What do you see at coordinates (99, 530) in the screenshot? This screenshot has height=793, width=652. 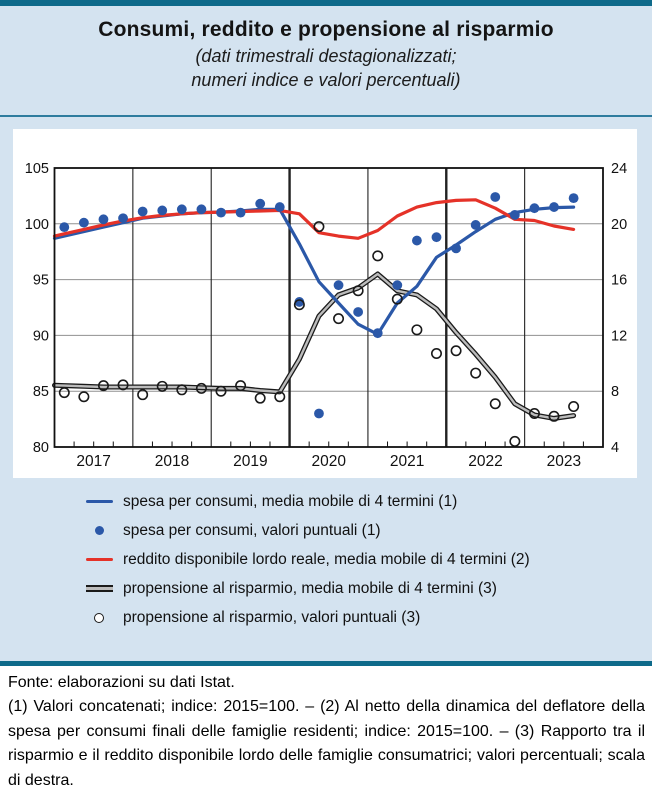 I see `blue-dot-icon` at bounding box center [99, 530].